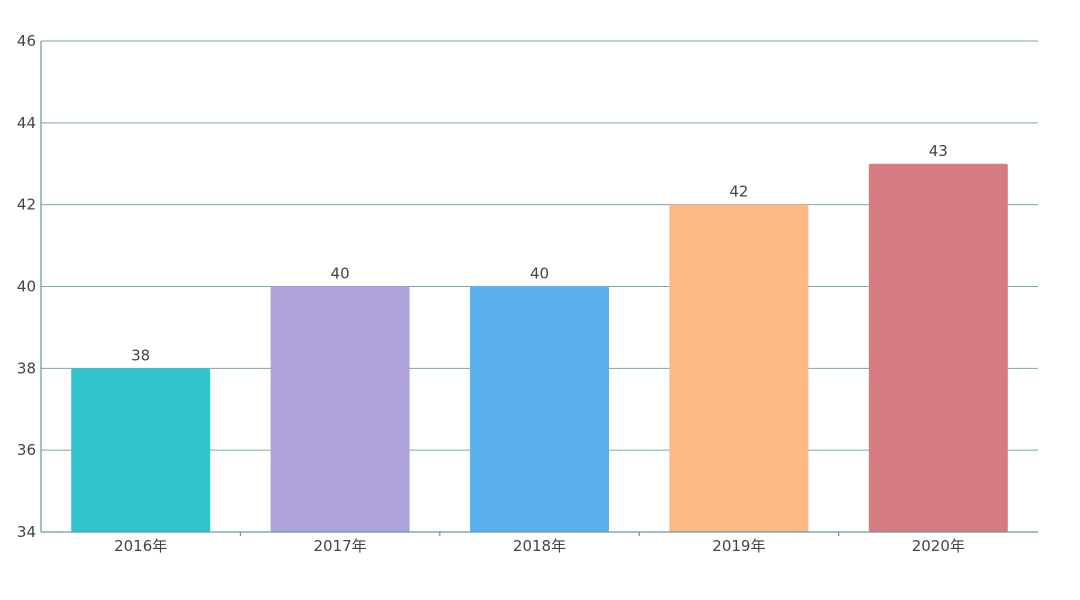  I want to click on y-tick-labels: 34 36 38 40 42 44 46, so click(26, 286).